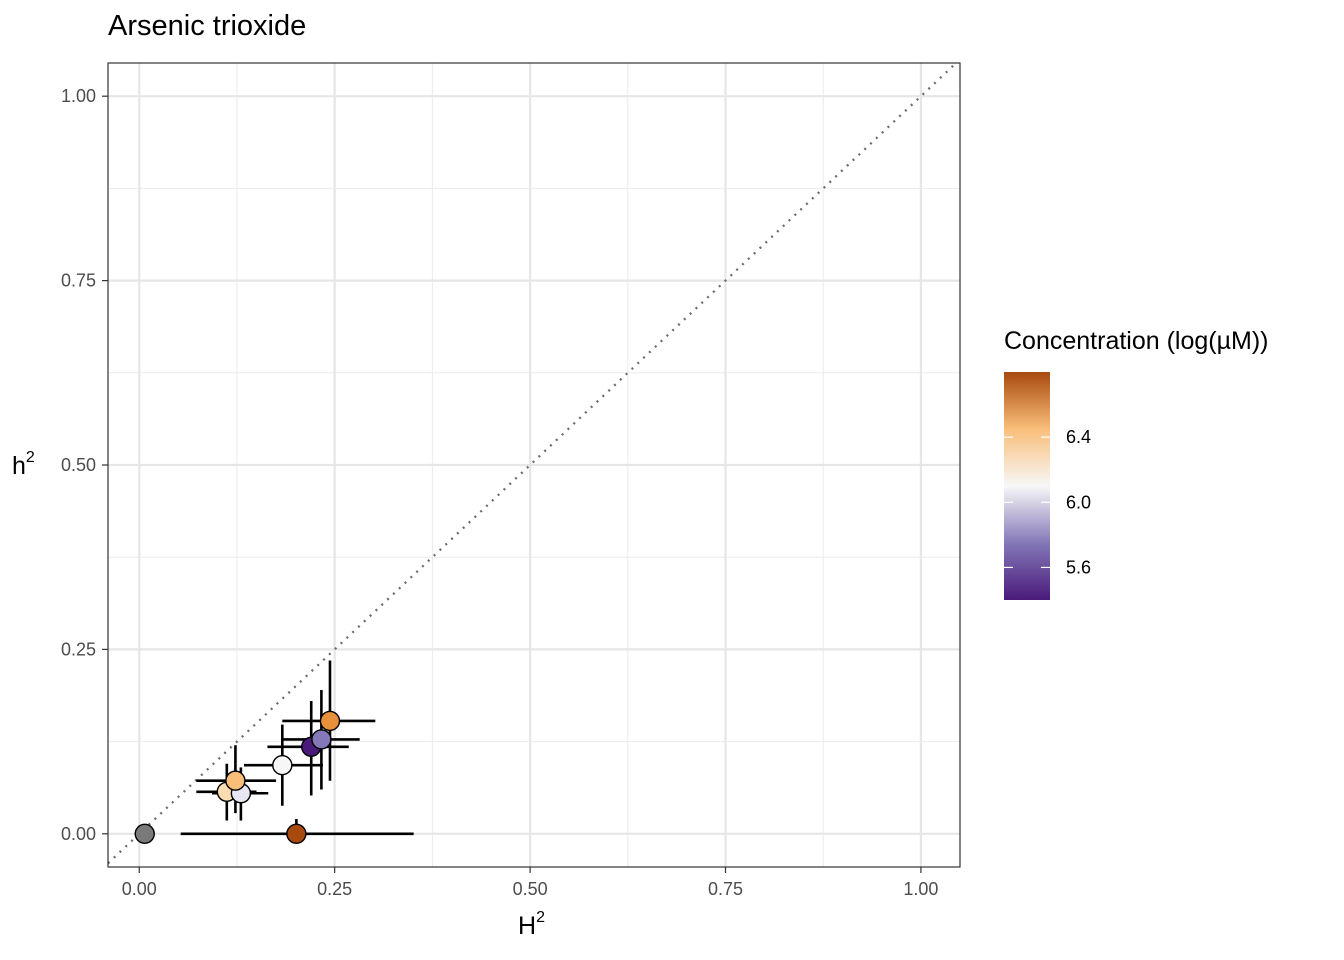 Image resolution: width=1344 pixels, height=960 pixels. I want to click on y-axis-label-superscript: 2, so click(30, 457).